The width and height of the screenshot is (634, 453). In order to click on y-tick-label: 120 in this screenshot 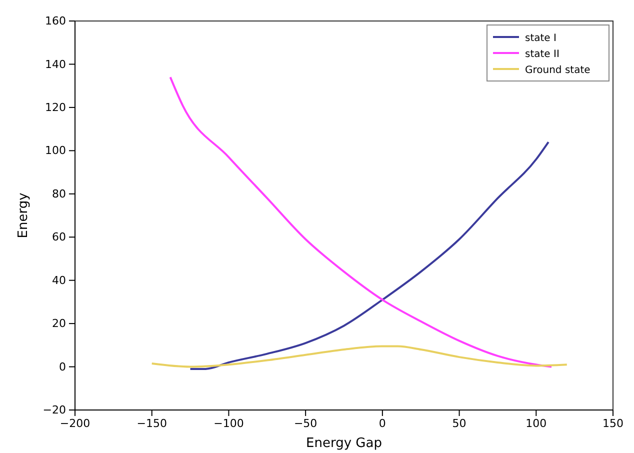, I will do `click(55, 107)`.